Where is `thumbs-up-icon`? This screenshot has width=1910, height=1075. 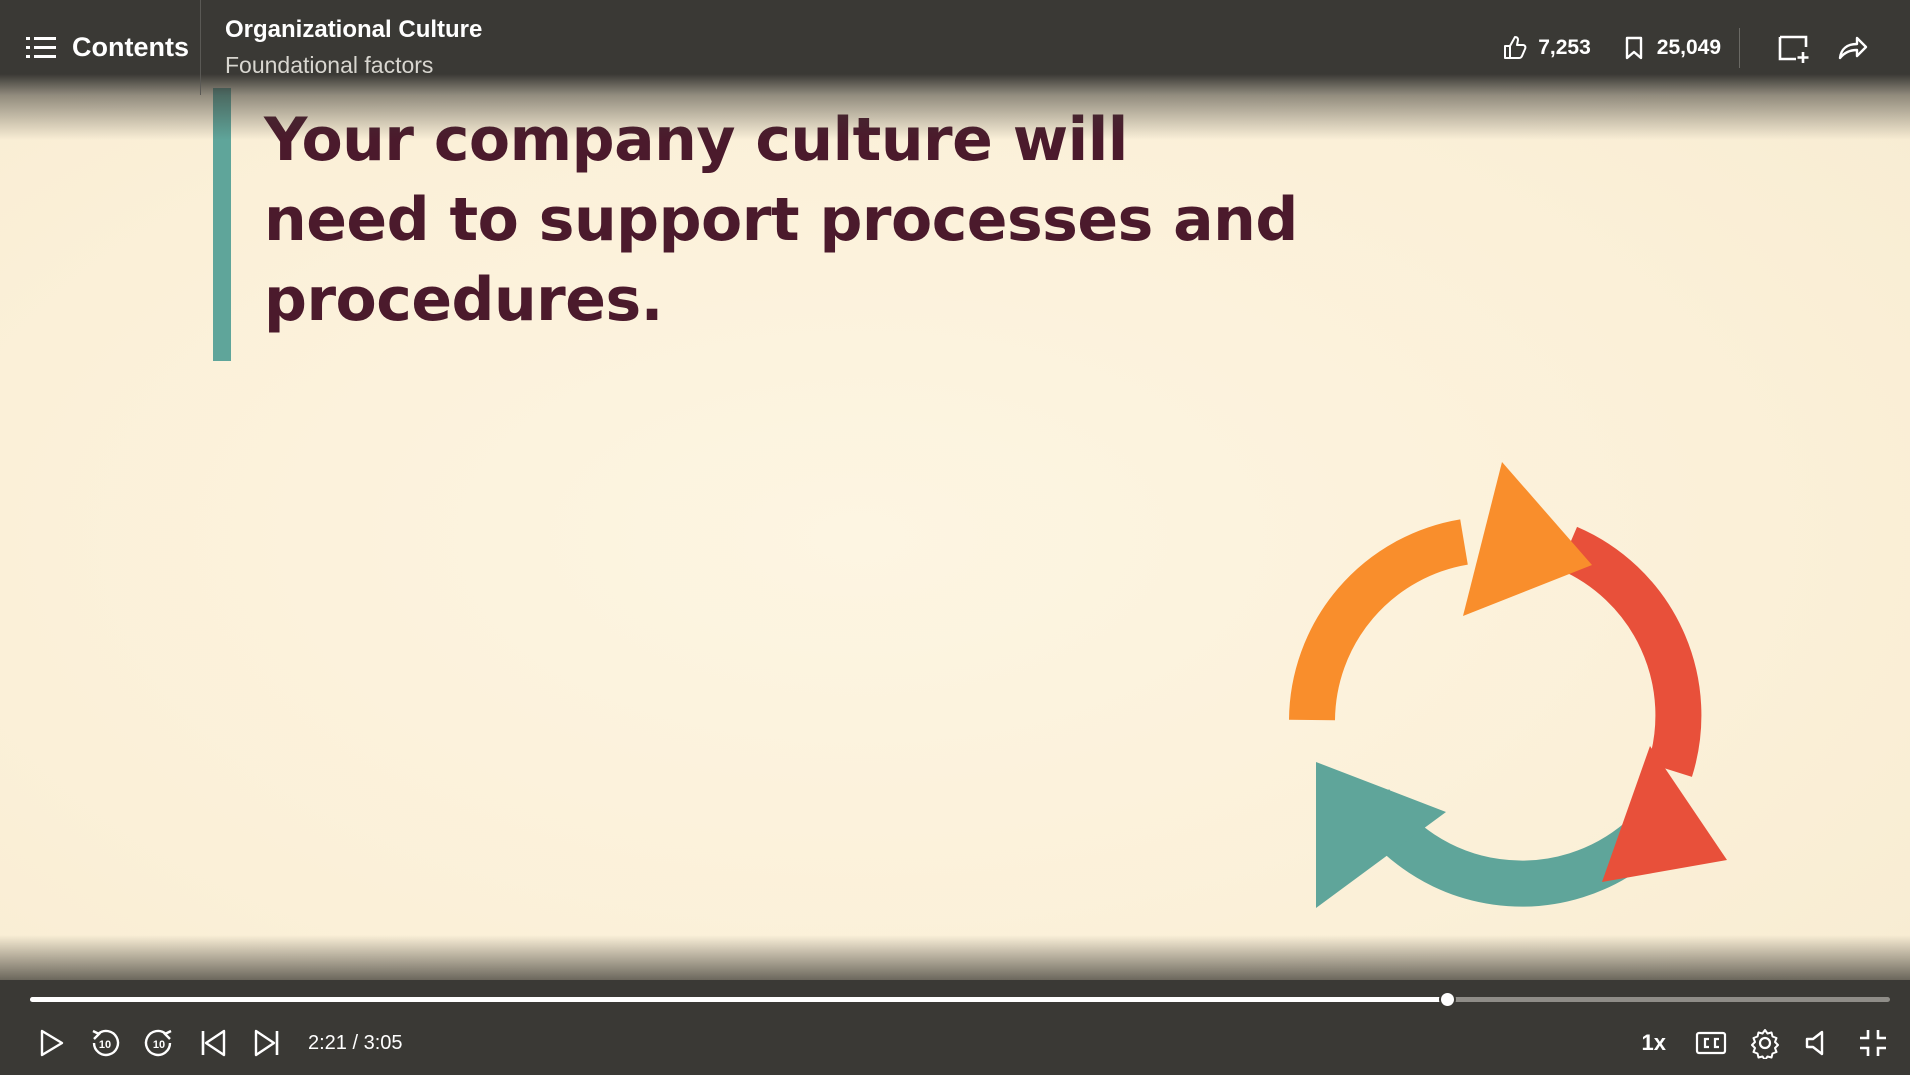
thumbs-up-icon is located at coordinates (1515, 47).